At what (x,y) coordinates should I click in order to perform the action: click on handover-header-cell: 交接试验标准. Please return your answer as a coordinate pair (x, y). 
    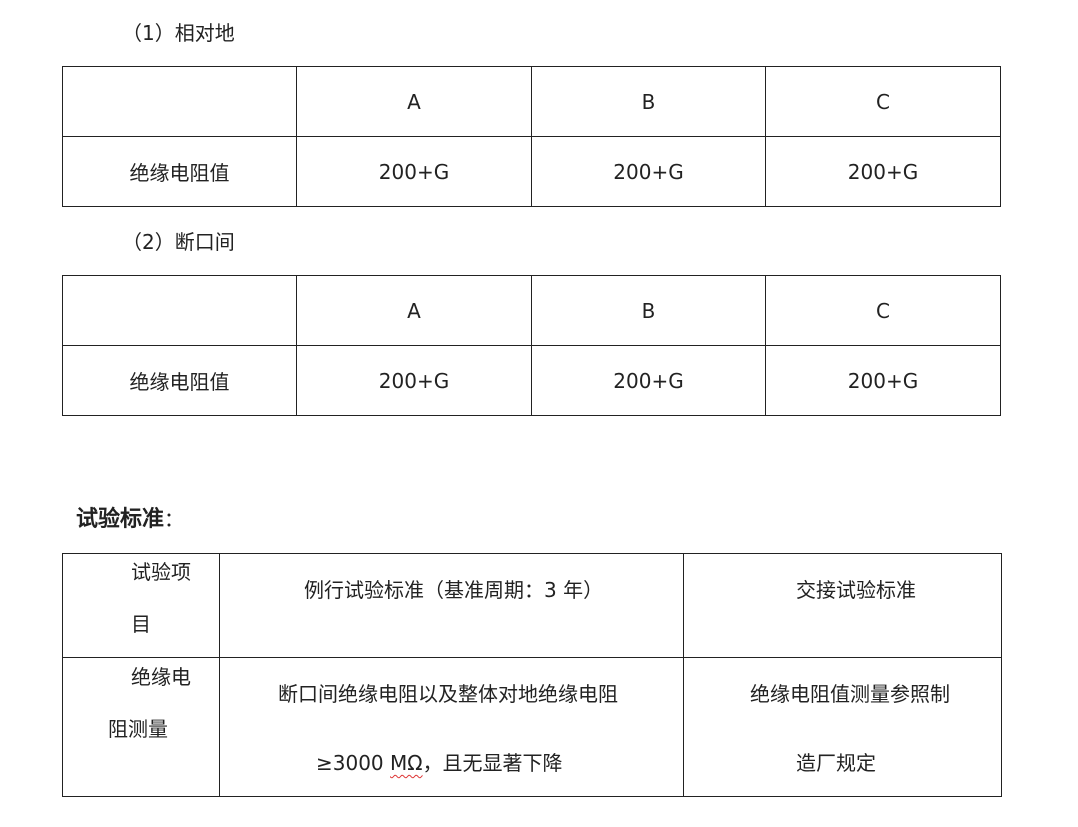
    Looking at the image, I should click on (842, 605).